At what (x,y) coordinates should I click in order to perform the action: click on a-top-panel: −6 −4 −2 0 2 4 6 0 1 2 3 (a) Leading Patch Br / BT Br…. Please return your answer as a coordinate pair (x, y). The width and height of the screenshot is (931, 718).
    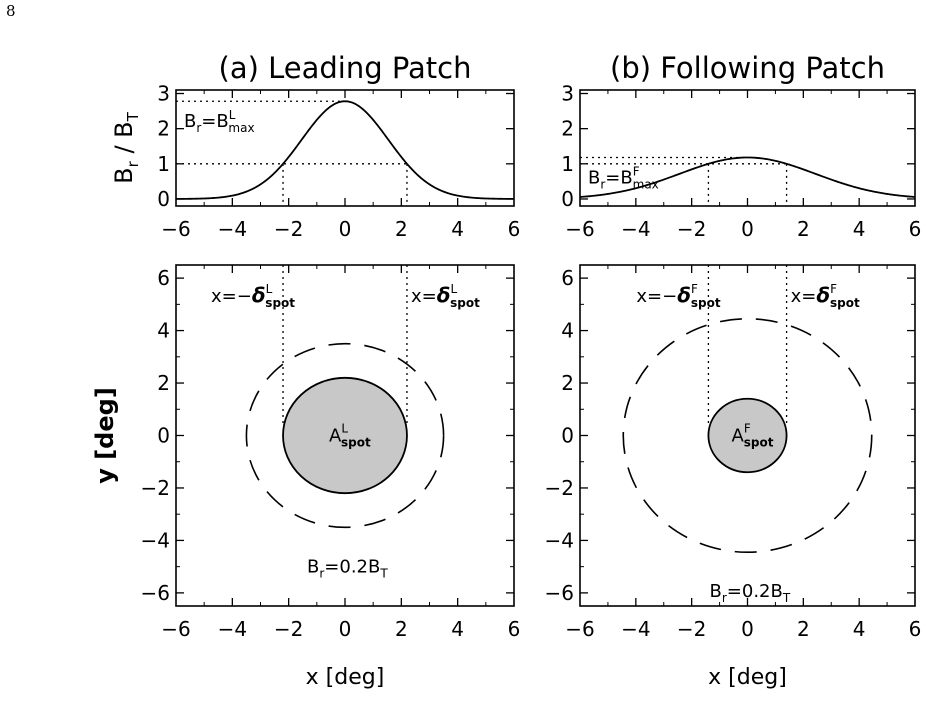
    Looking at the image, I should click on (315, 146).